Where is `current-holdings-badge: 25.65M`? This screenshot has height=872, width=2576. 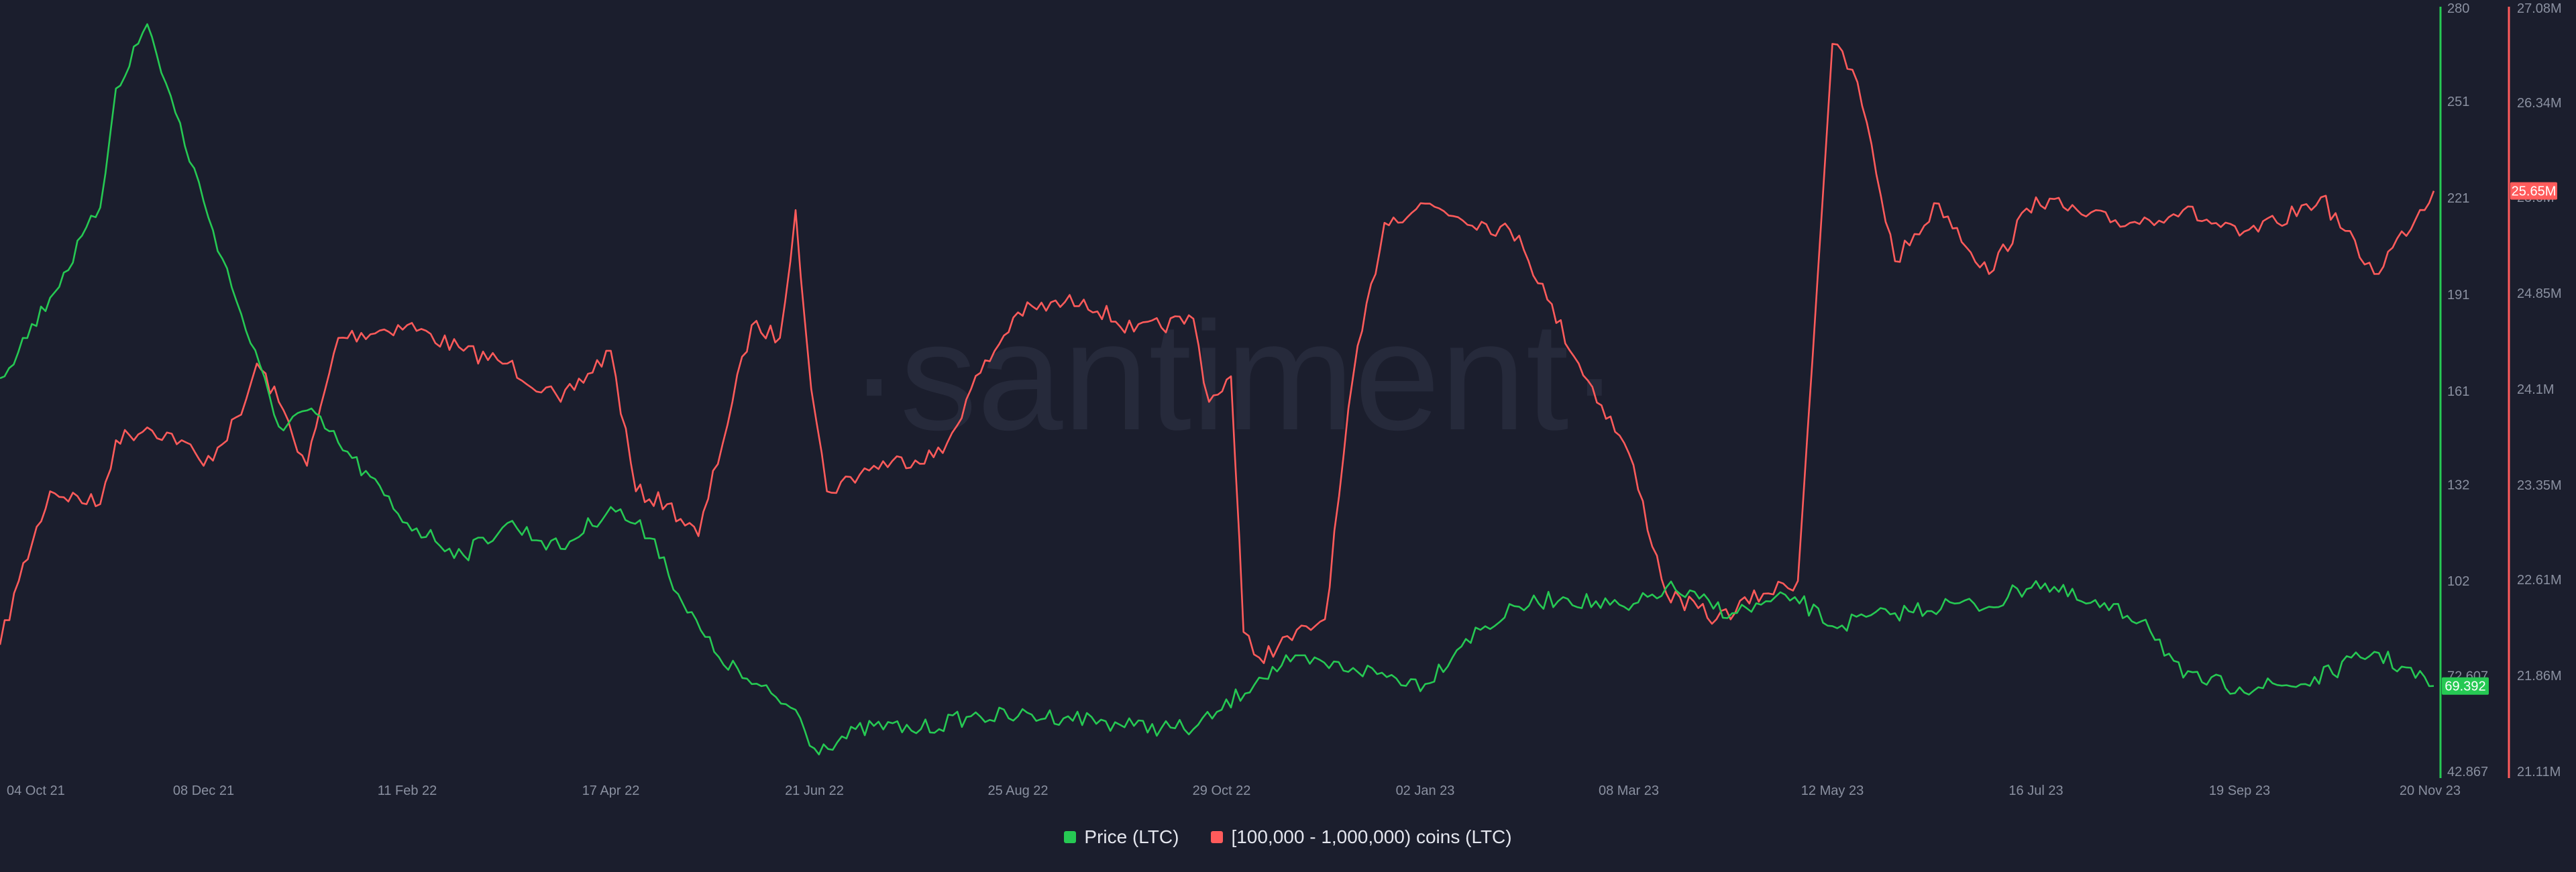 current-holdings-badge: 25.65M is located at coordinates (2534, 191).